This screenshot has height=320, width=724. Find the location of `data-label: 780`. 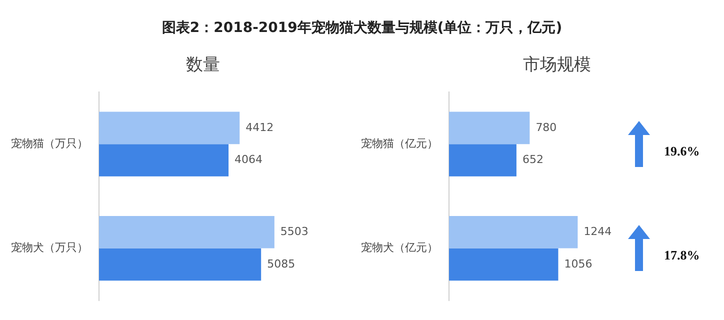

data-label: 780 is located at coordinates (546, 127).